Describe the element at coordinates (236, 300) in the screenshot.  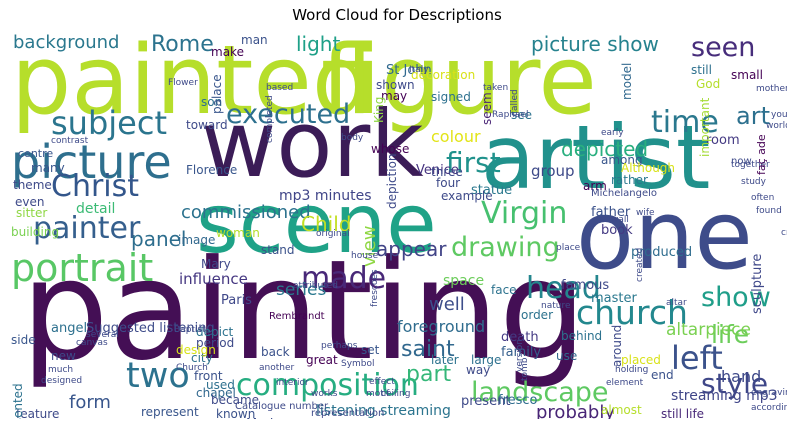
I see `word-paris: Paris` at that location.